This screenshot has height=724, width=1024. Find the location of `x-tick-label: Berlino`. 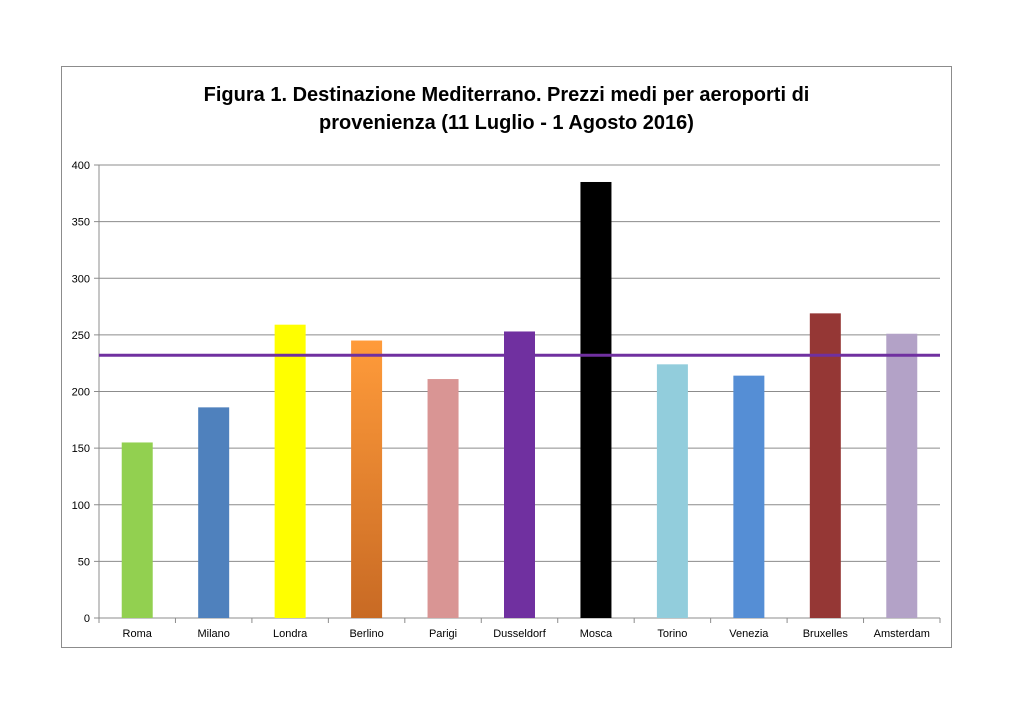

x-tick-label: Berlino is located at coordinates (366, 634).